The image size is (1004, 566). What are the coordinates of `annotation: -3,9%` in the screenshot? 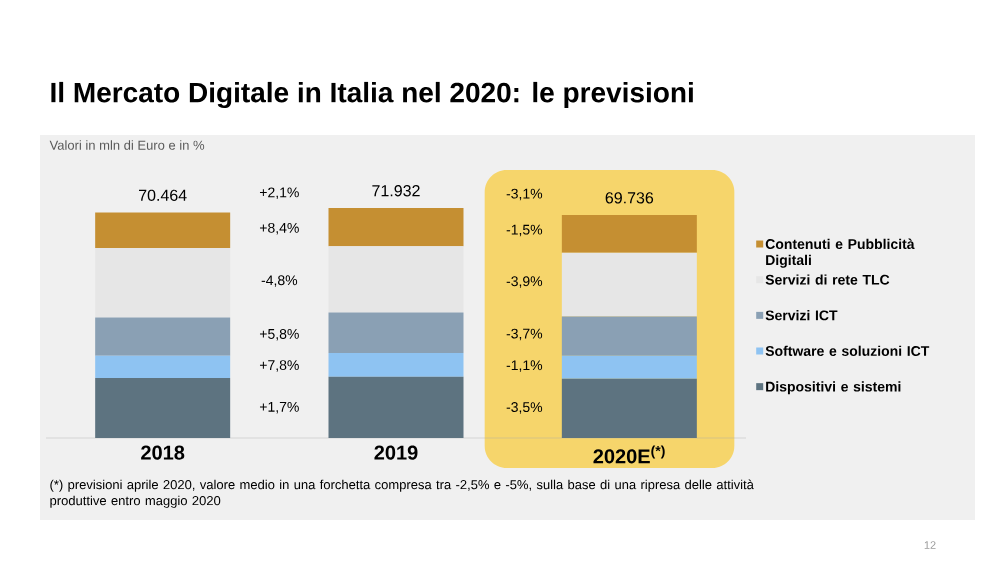 It's located at (524, 282).